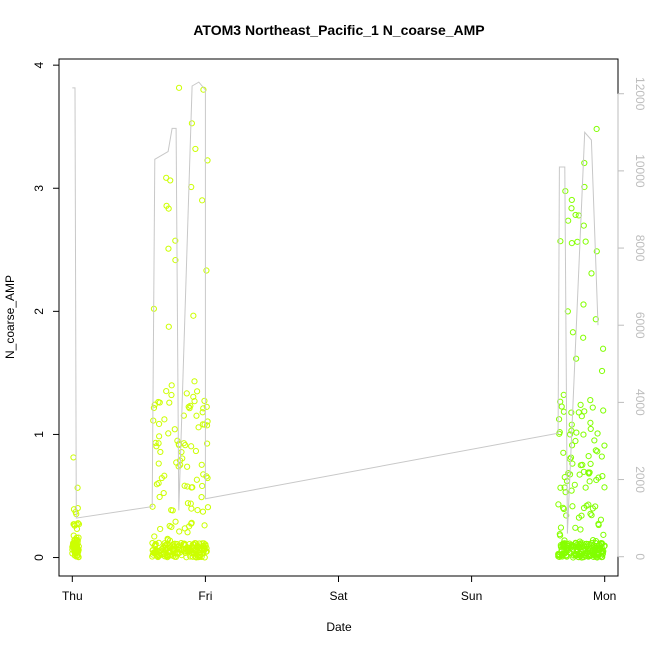  Describe the element at coordinates (640, 479) in the screenshot. I see `y2-tick-label-2000: 2000` at that location.